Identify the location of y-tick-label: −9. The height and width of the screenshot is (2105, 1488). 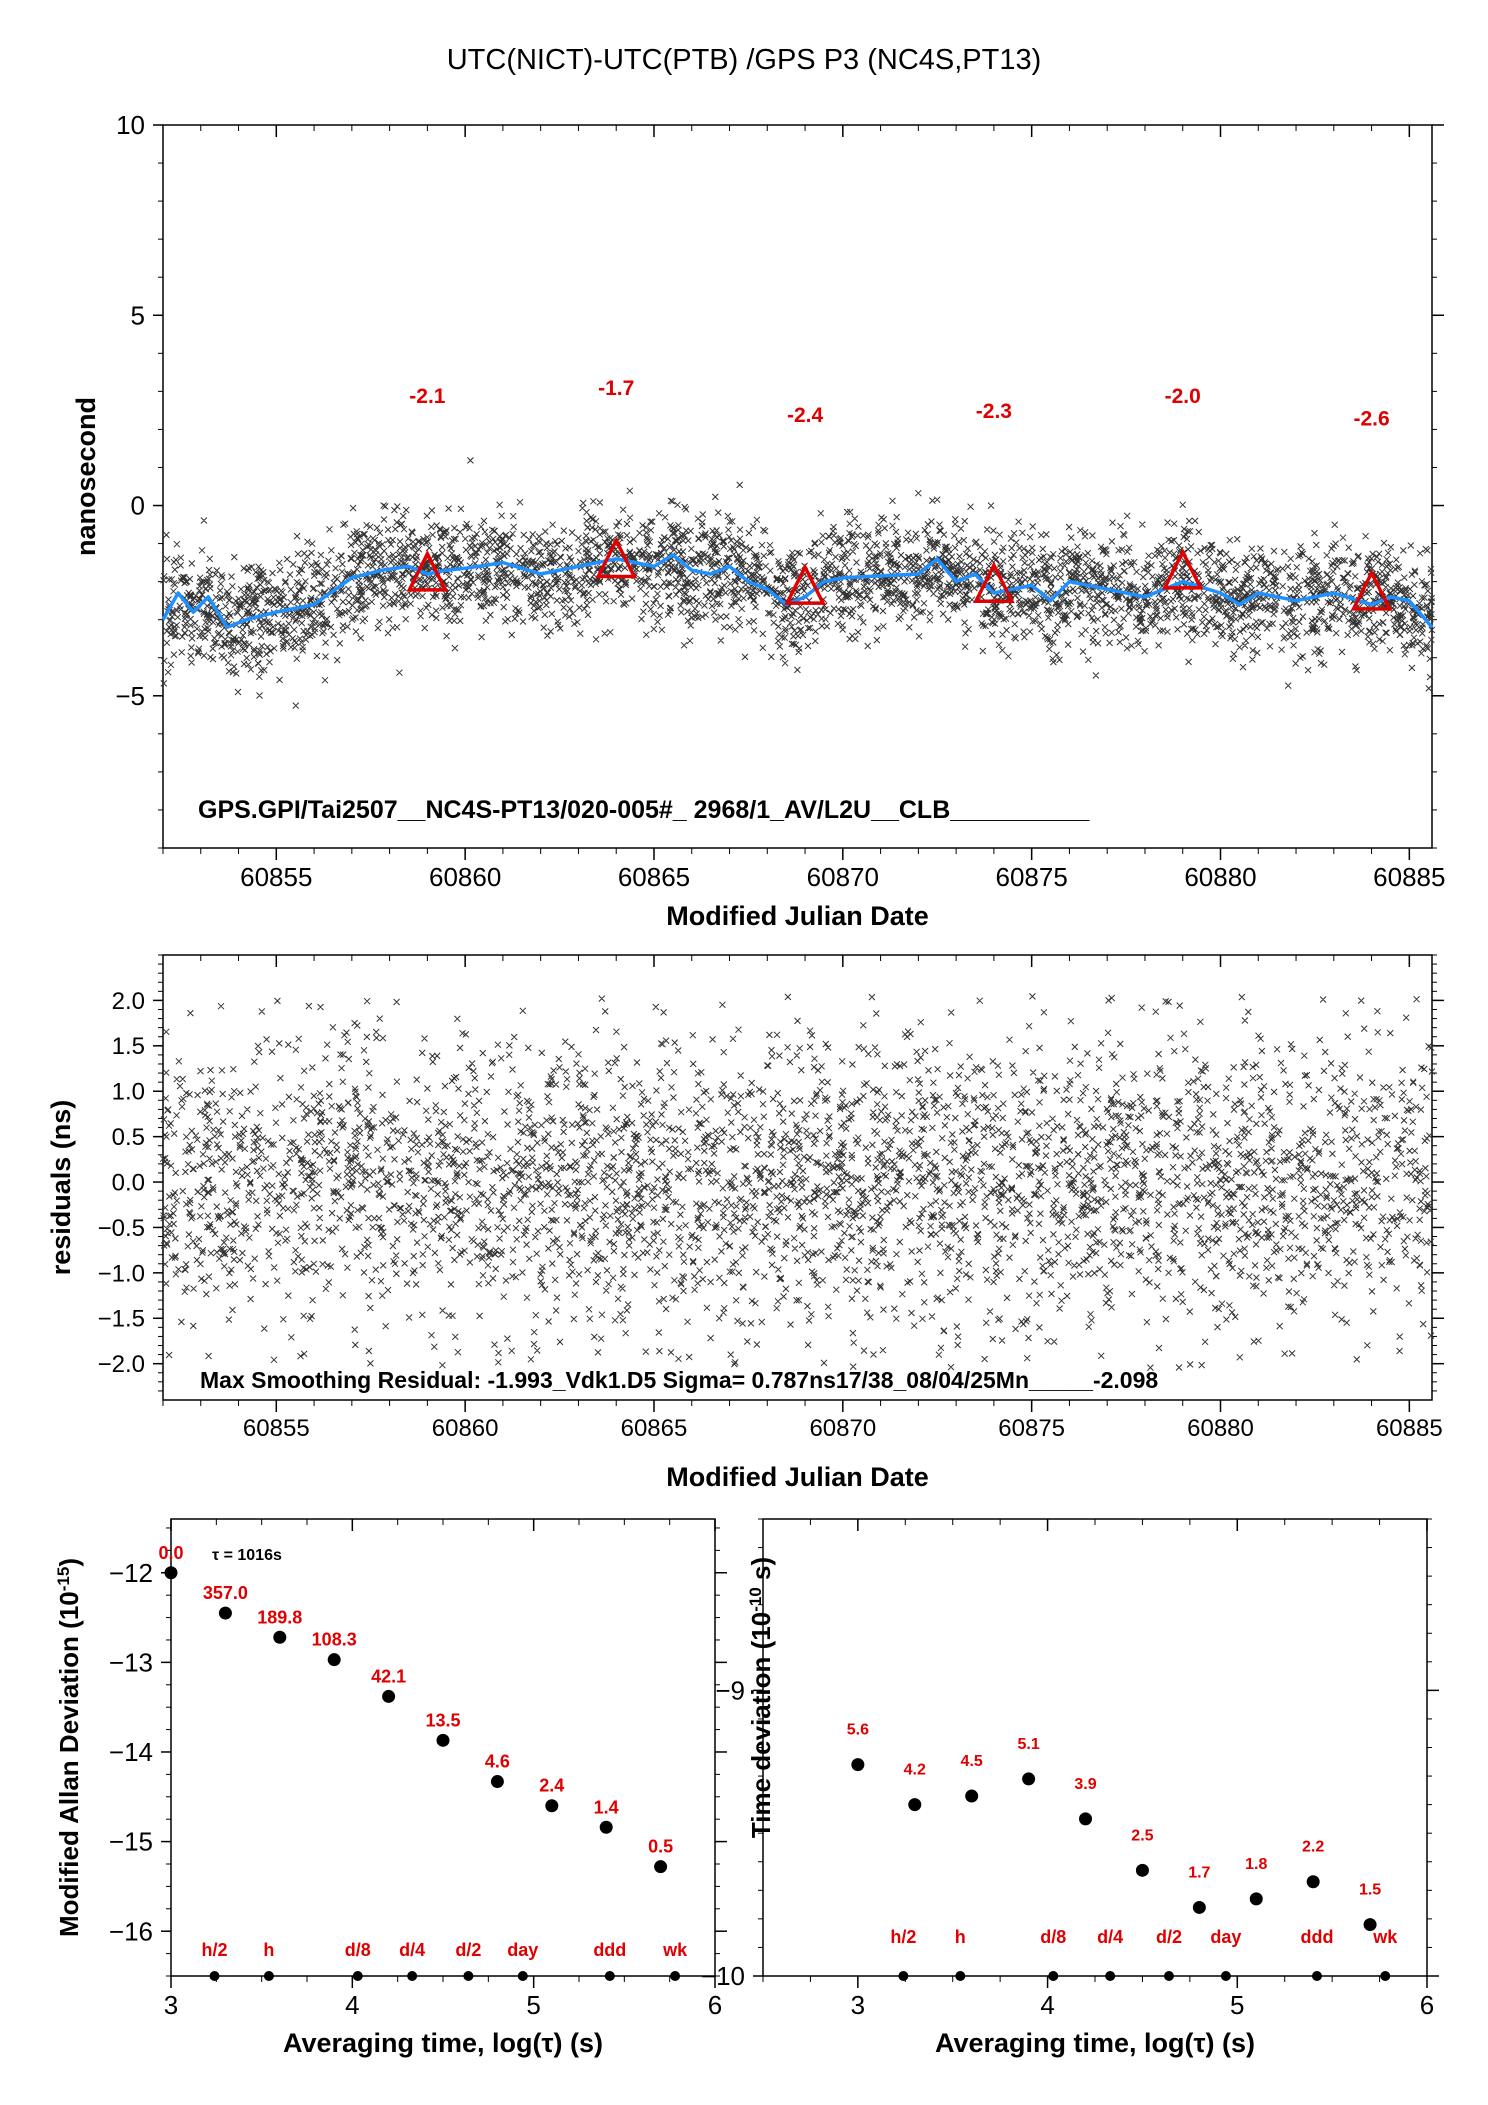
(730, 1690).